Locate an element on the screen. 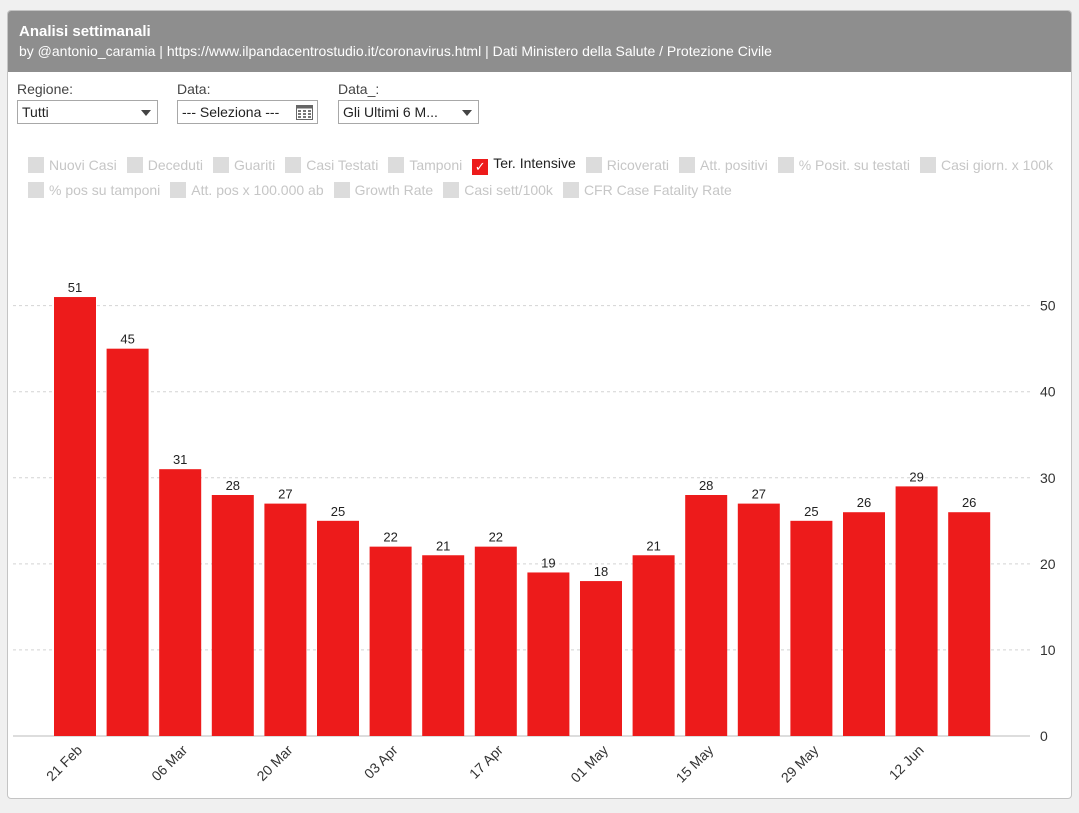 The width and height of the screenshot is (1079, 813). legend-item-label: Guariti is located at coordinates (254, 165).